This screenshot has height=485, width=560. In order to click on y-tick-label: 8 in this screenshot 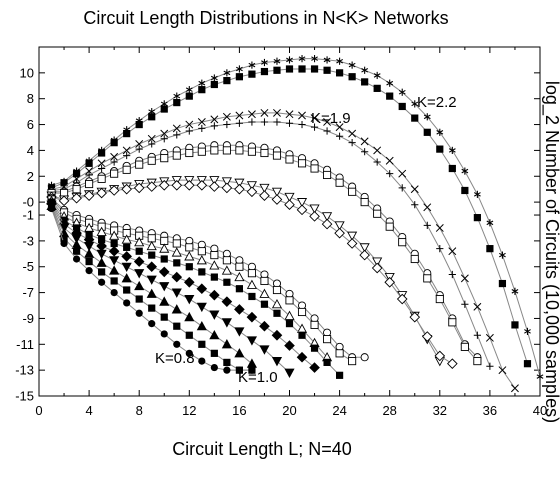, I will do `click(30, 98)`.